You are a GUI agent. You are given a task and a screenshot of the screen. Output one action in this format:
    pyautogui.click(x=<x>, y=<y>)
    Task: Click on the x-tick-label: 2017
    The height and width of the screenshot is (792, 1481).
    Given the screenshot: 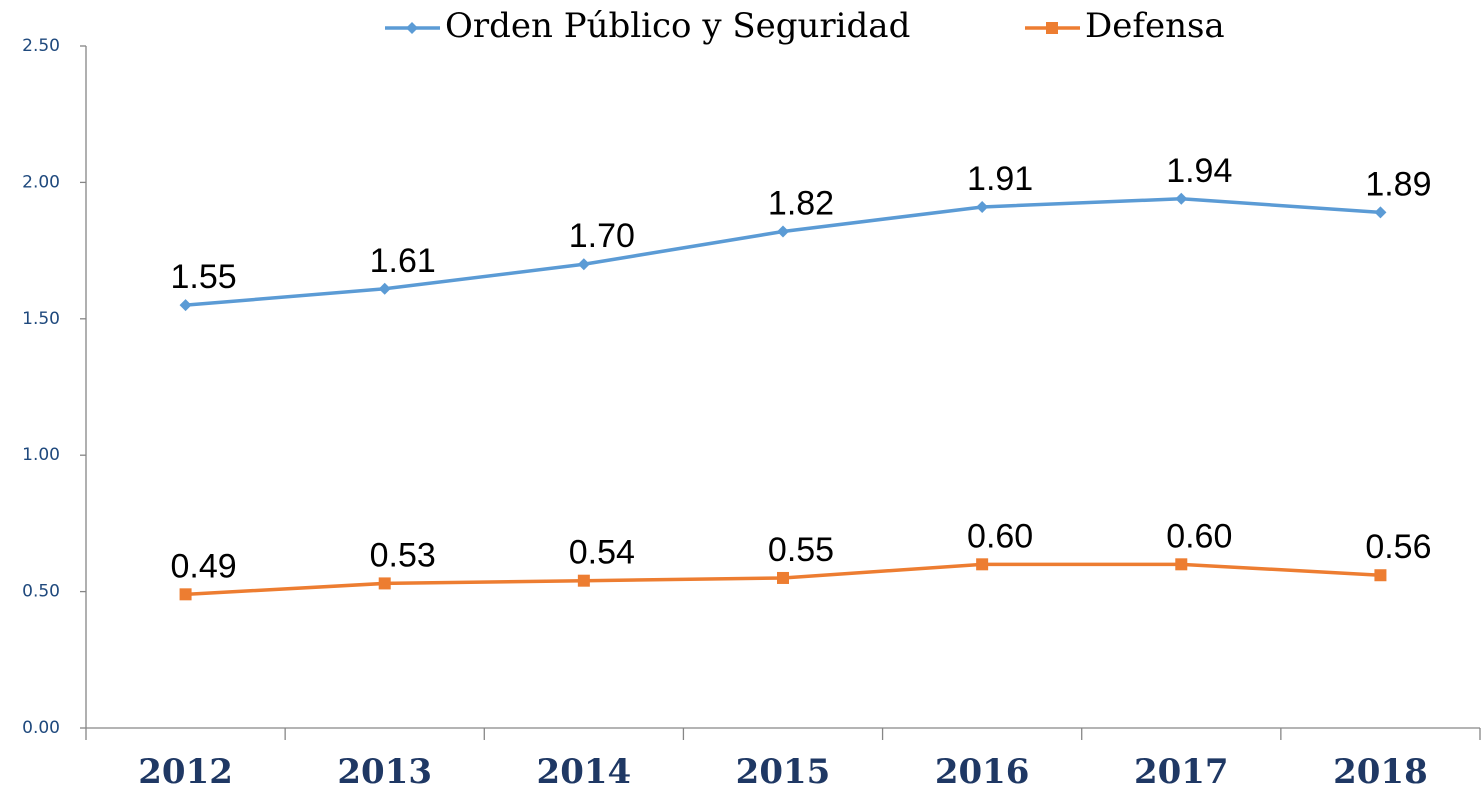 What is the action you would take?
    pyautogui.click(x=1181, y=772)
    